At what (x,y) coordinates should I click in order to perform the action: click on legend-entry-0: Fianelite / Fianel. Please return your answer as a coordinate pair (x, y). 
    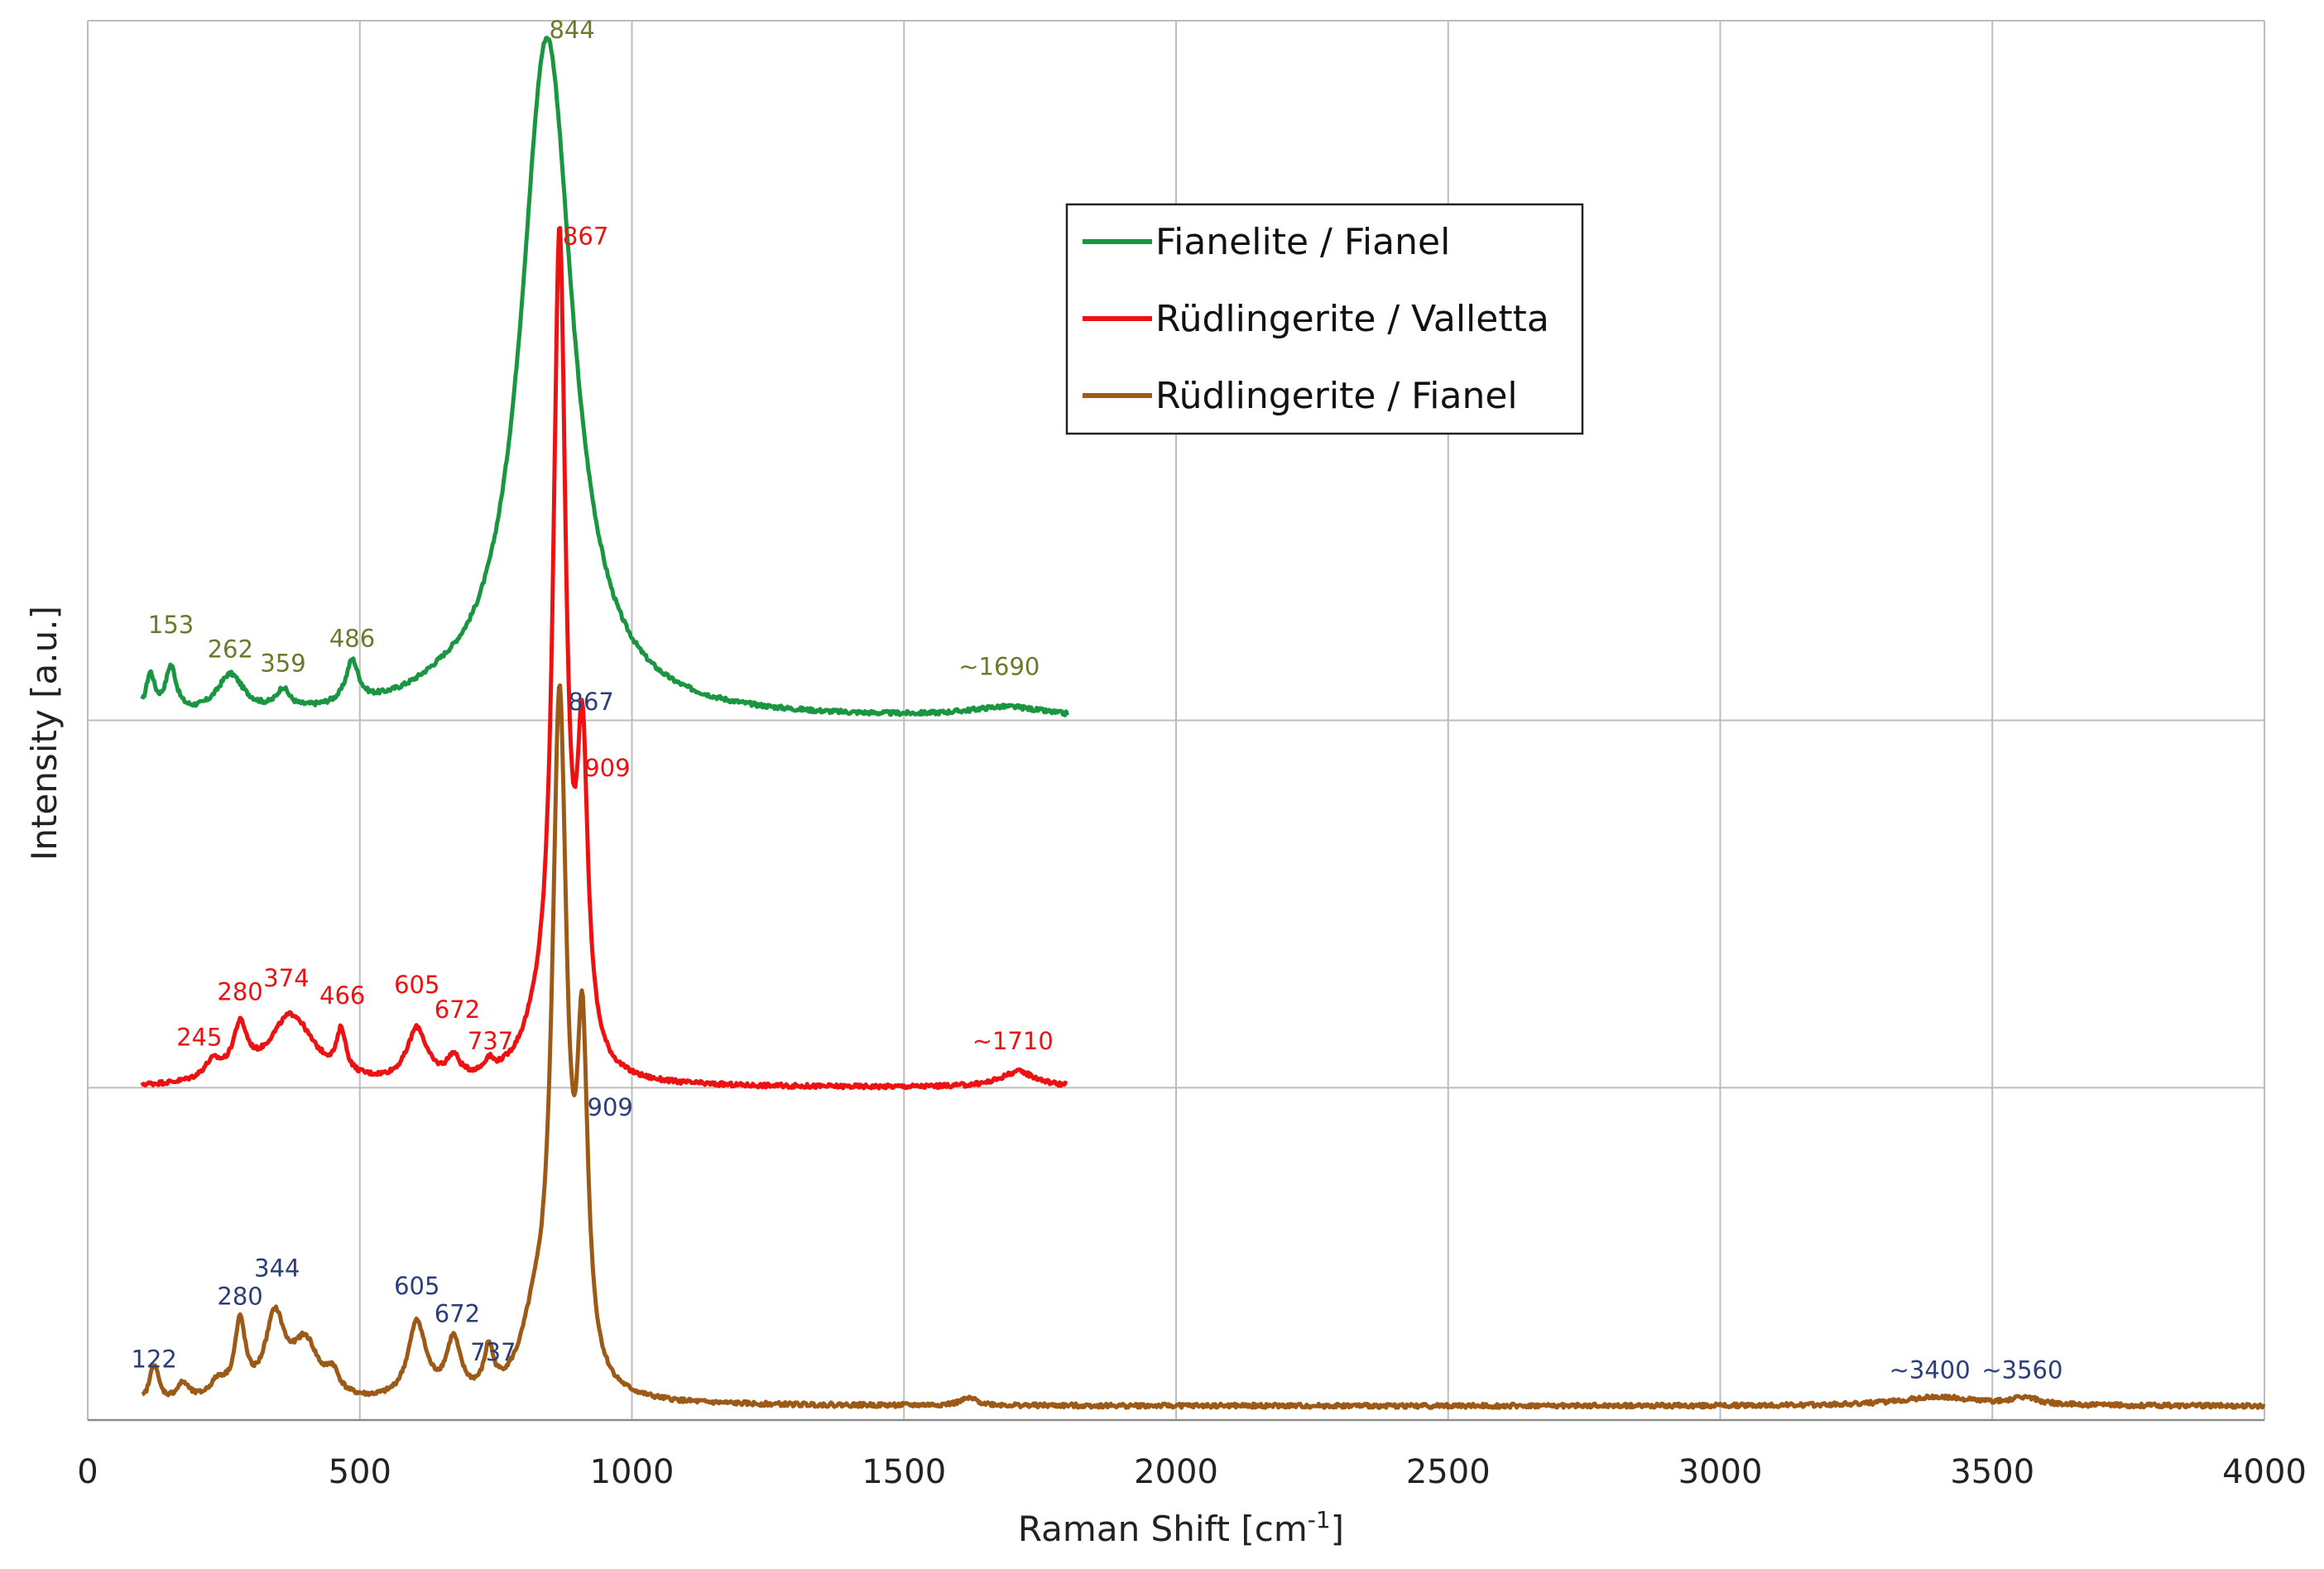
    Looking at the image, I should click on (1302, 242).